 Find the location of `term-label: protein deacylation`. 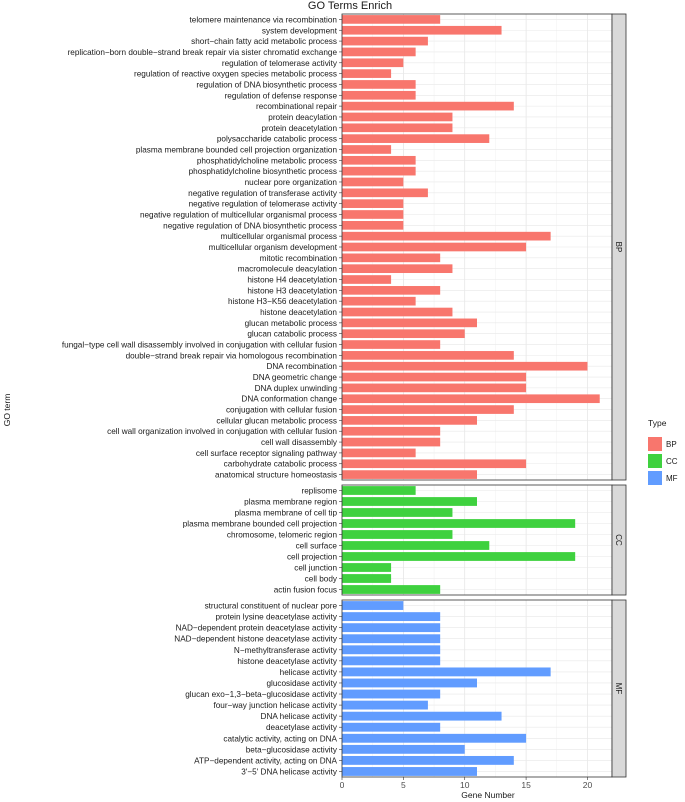

term-label: protein deacylation is located at coordinates (302, 117).